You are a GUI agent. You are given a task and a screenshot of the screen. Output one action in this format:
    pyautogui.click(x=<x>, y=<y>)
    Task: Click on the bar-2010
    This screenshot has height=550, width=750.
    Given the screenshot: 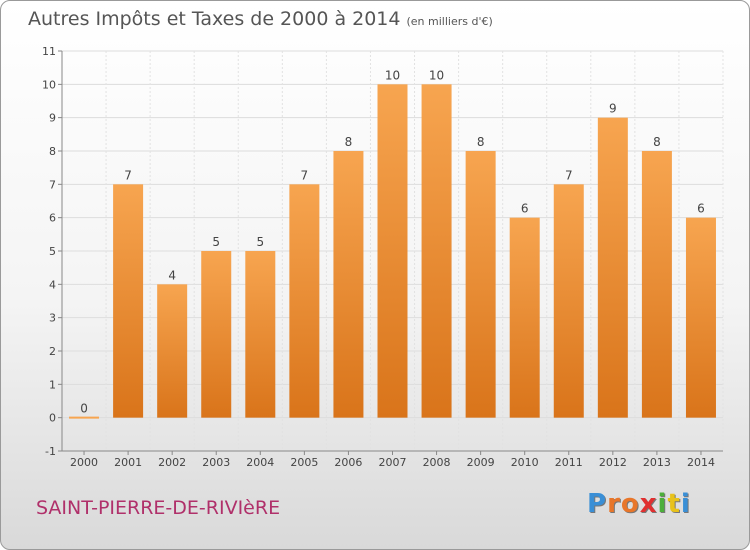 What is the action you would take?
    pyautogui.click(x=524, y=317)
    